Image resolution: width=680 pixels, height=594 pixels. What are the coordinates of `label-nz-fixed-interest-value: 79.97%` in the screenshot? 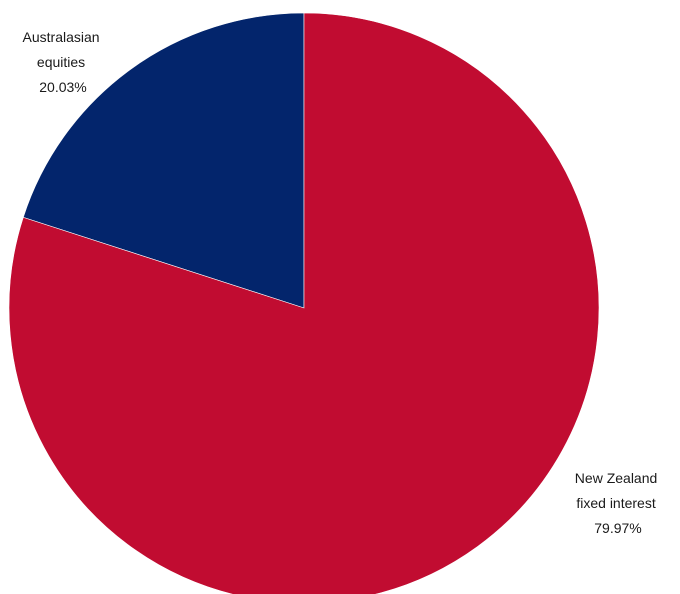 It's located at (617, 528).